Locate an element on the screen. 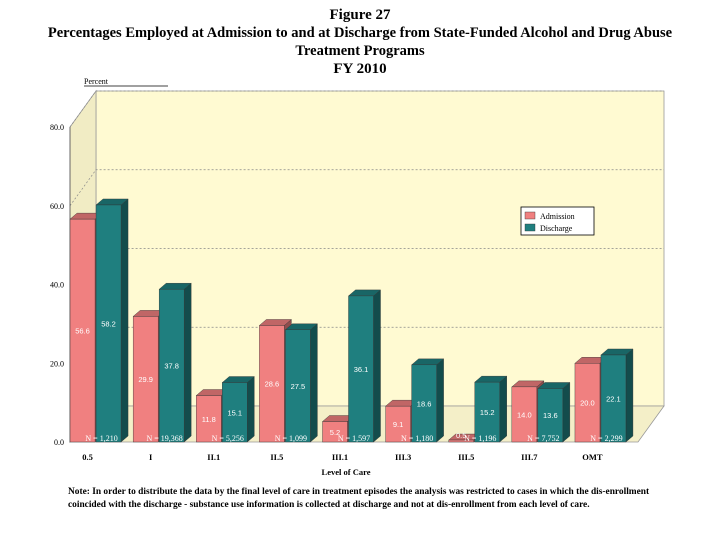  admission-value-label: 9.1 is located at coordinates (398, 424).